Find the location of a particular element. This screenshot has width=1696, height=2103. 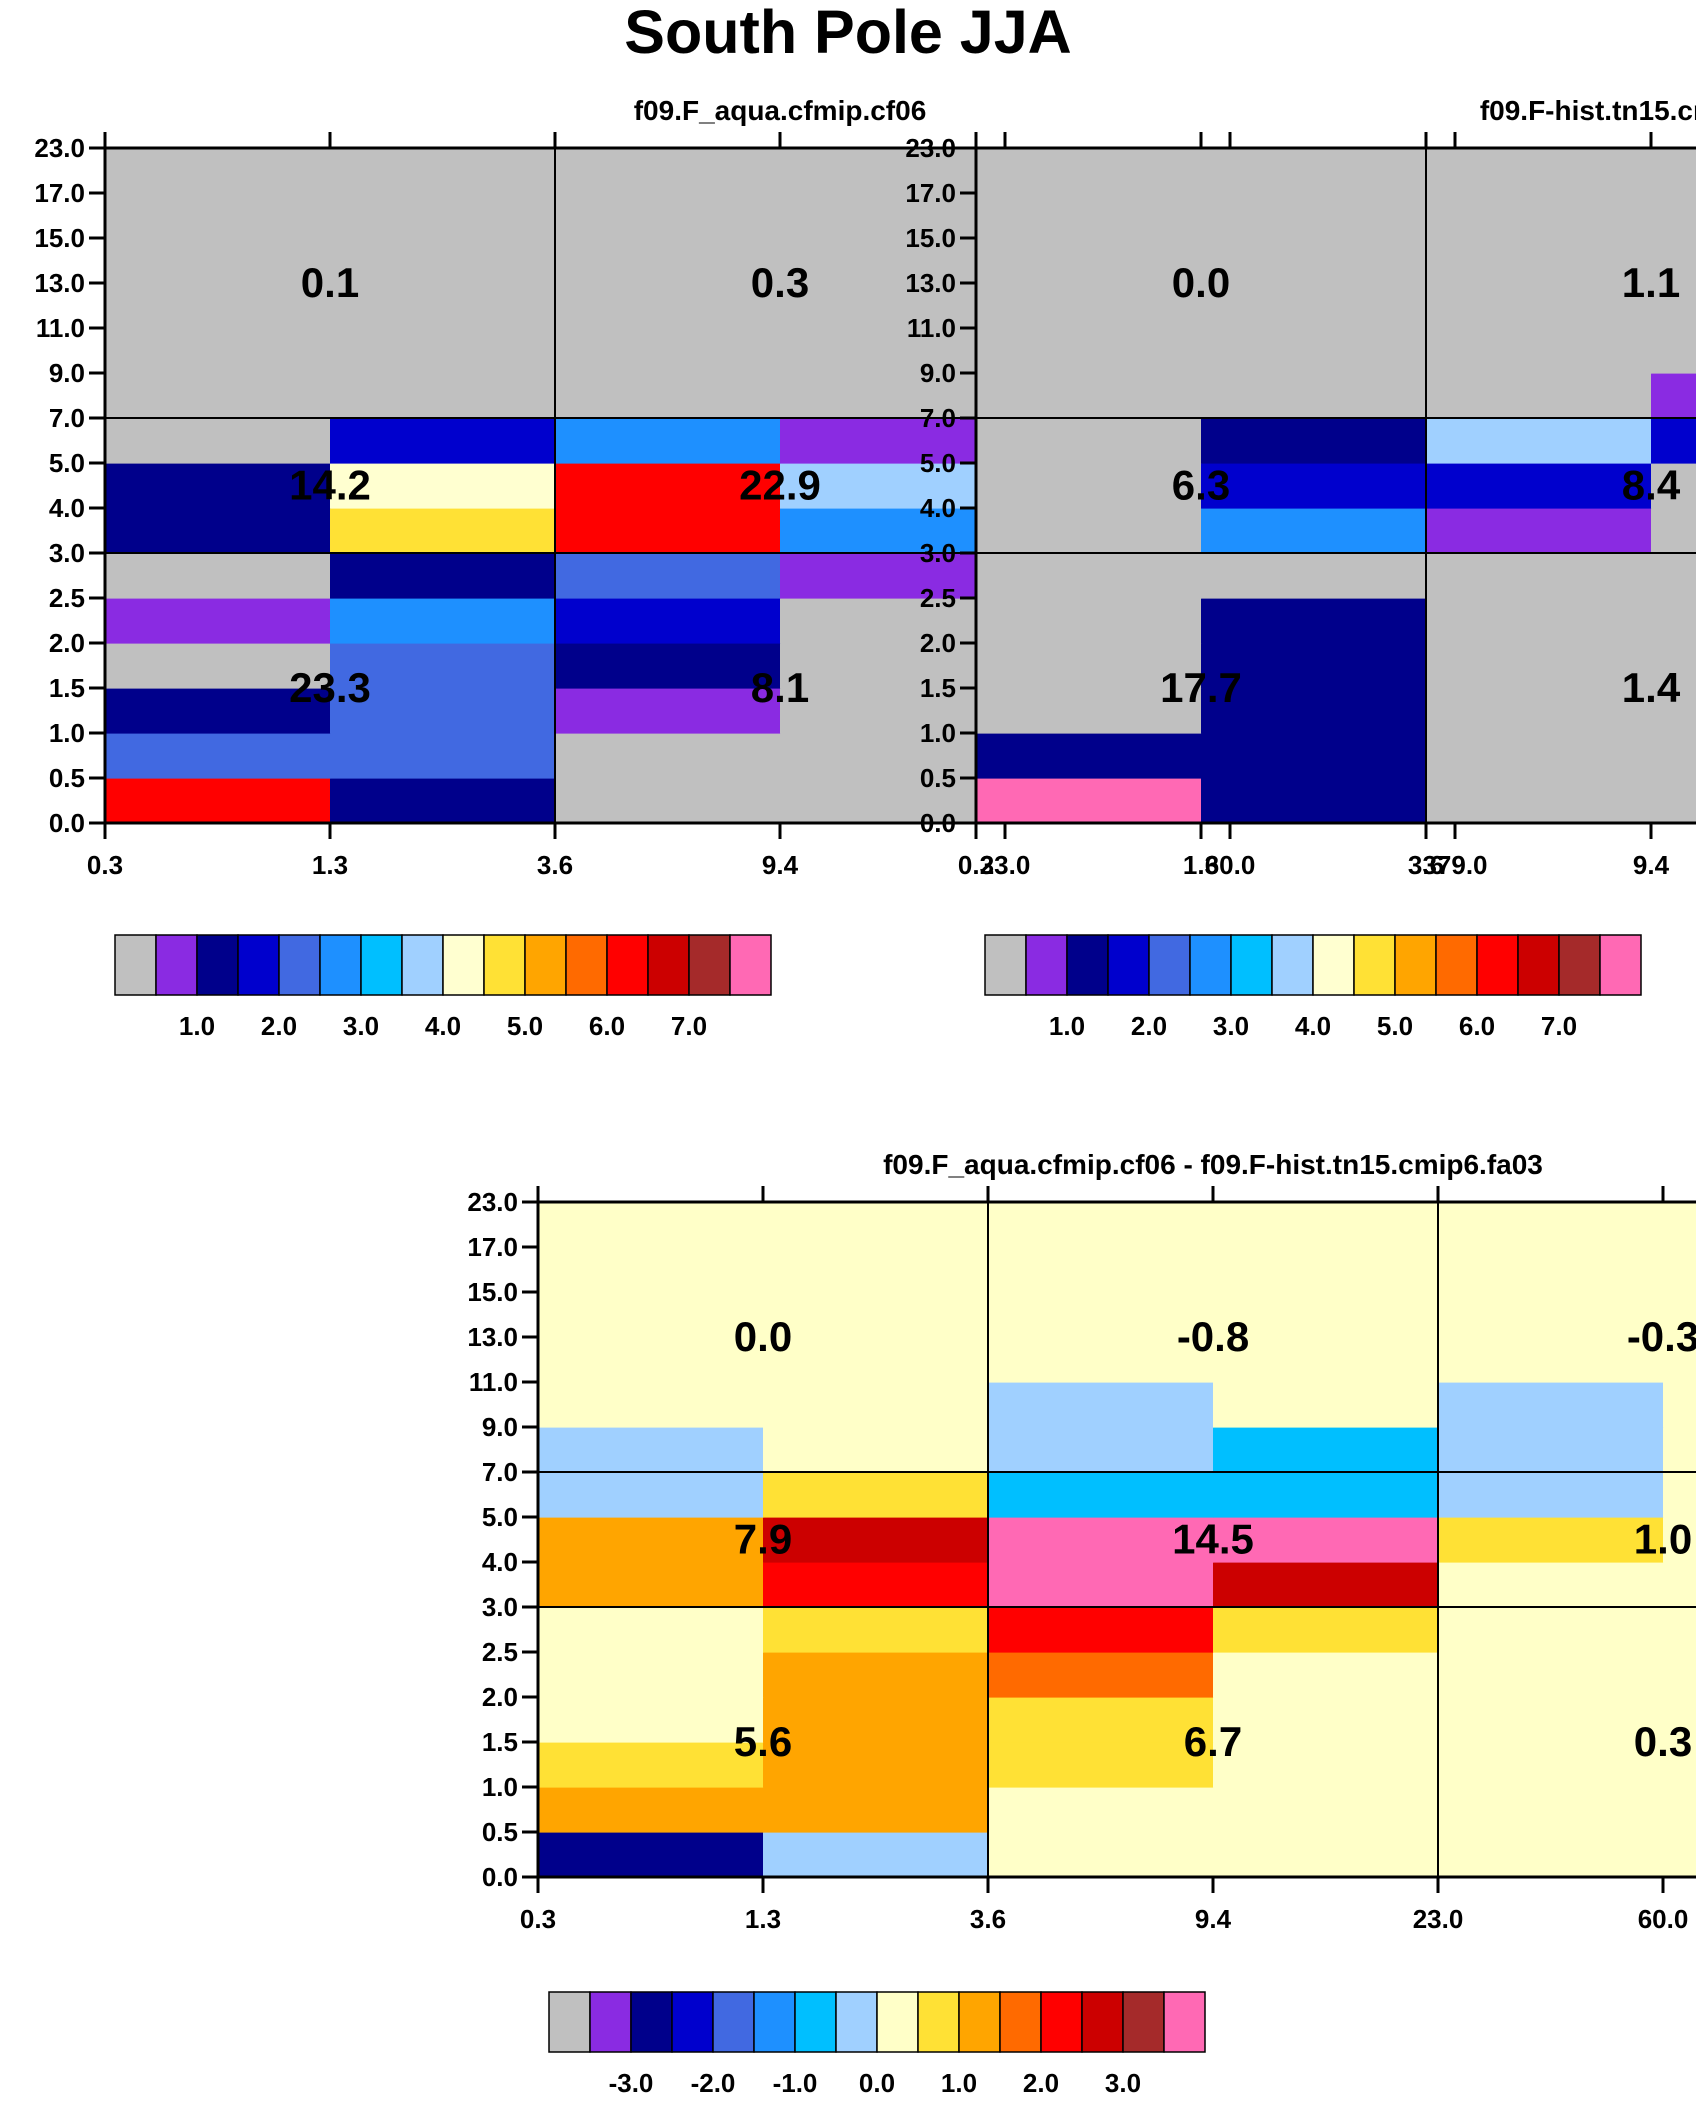

colorbar-label: 7.0 is located at coordinates (1559, 1026).